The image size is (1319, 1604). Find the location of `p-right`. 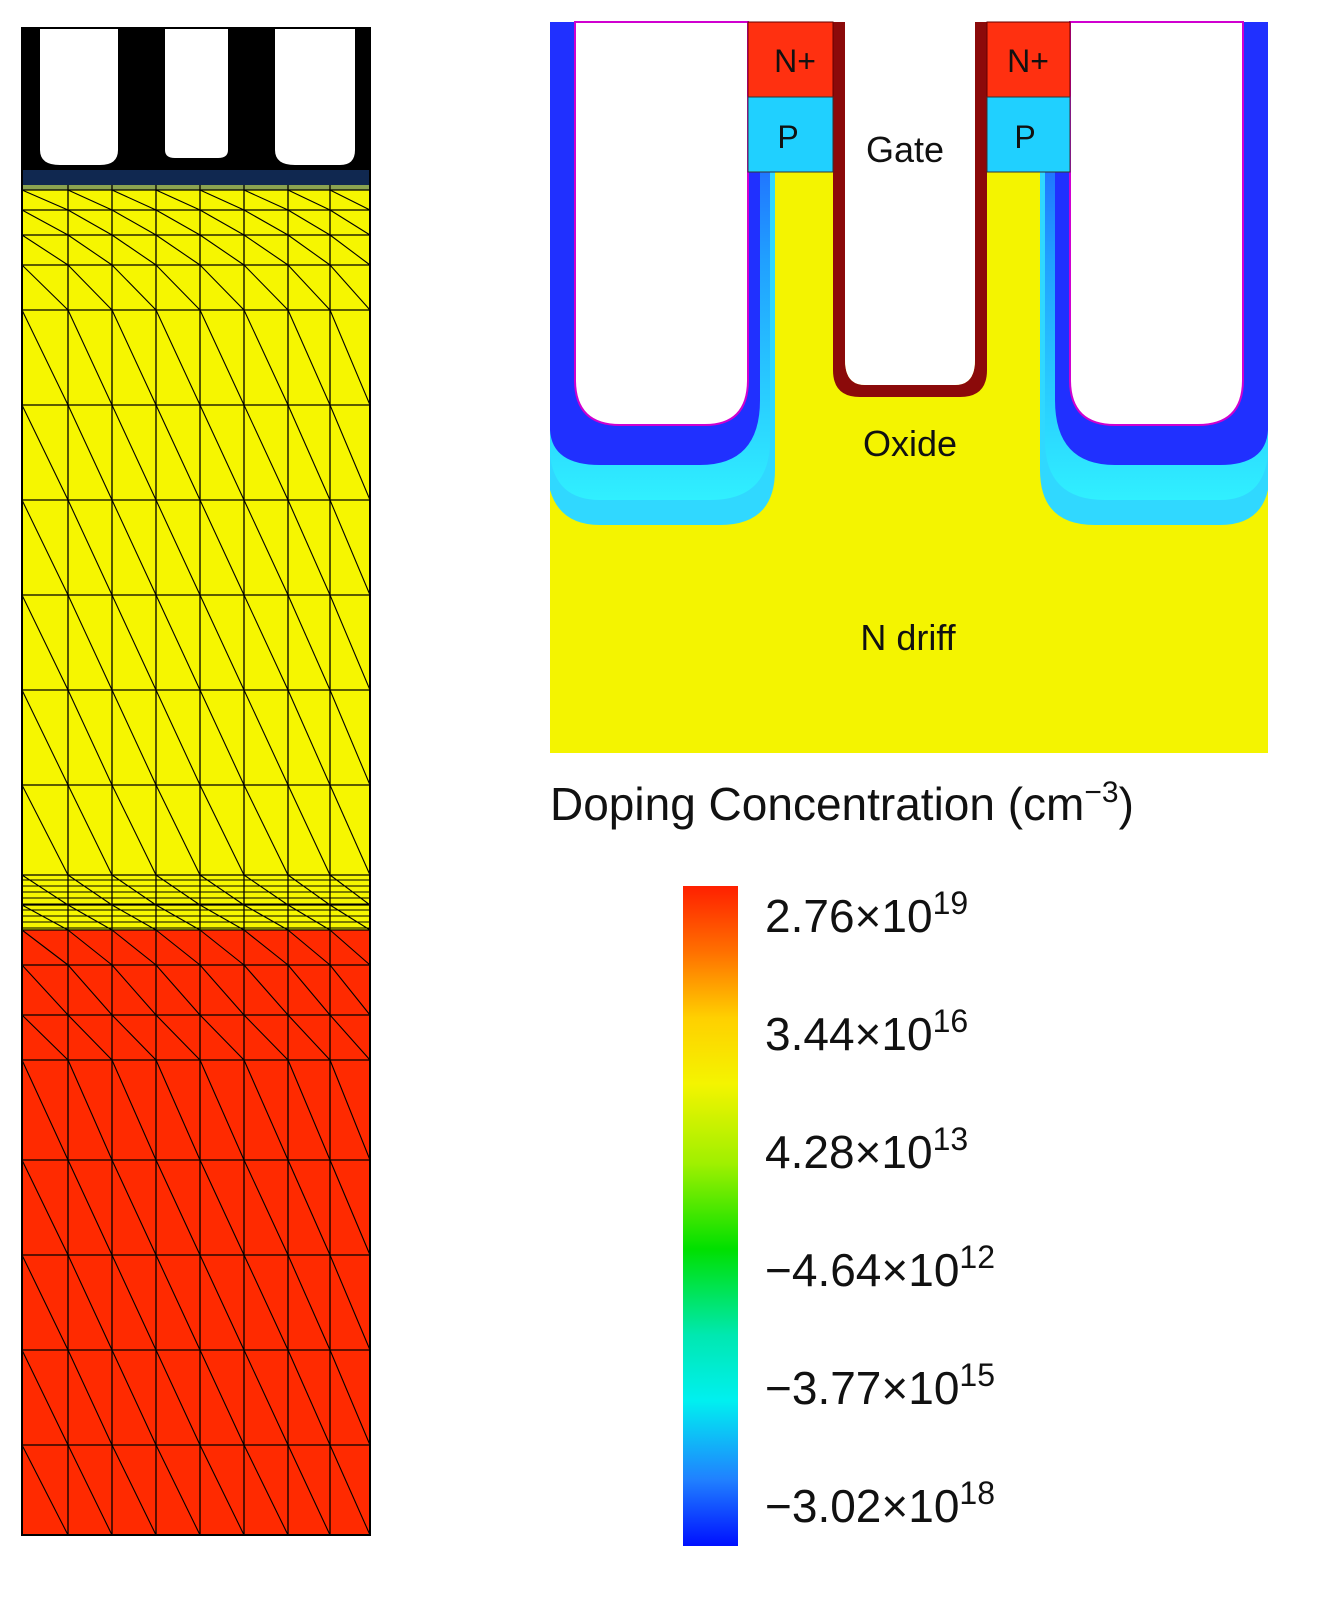

p-right is located at coordinates (1028, 134).